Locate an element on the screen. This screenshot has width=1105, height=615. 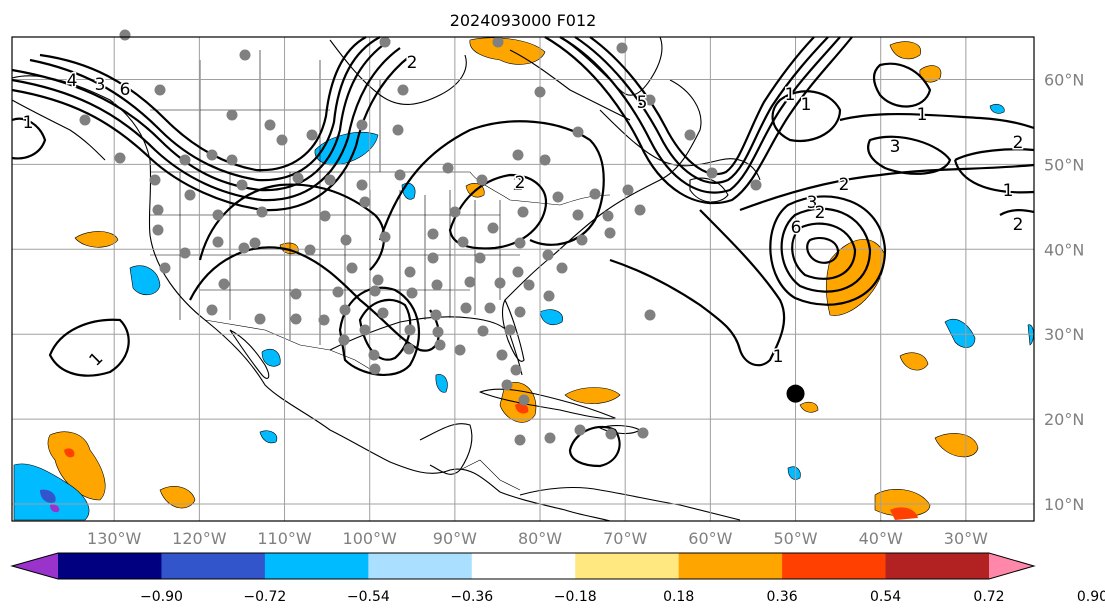
position-marker is located at coordinates (795, 393).